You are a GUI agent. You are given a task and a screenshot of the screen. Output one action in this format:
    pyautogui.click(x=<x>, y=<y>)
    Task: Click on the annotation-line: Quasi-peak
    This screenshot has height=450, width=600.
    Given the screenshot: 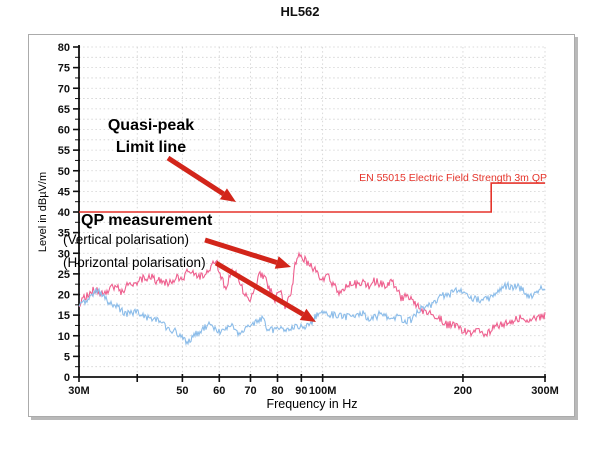 What is the action you would take?
    pyautogui.click(x=151, y=125)
    